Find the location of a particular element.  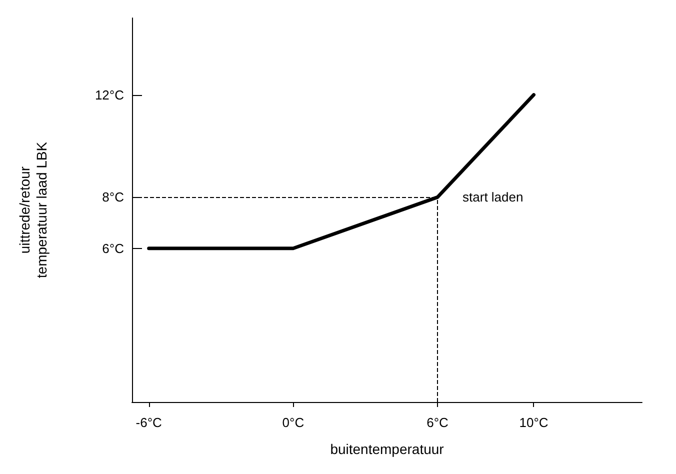

x-tick-label: 0°C is located at coordinates (293, 422).